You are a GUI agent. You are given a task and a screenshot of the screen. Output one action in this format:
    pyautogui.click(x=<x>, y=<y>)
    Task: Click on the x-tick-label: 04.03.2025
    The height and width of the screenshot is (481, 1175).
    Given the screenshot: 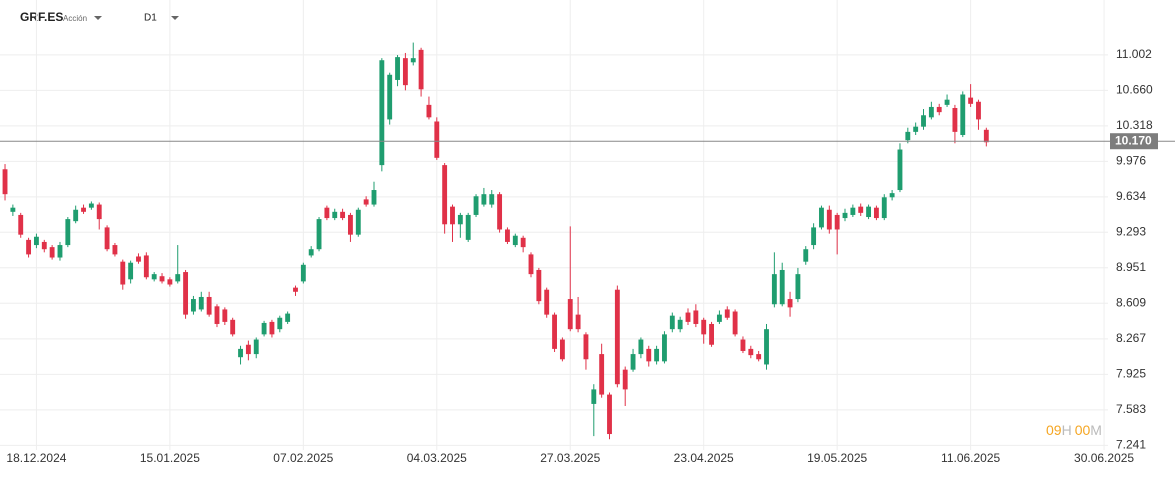 What is the action you would take?
    pyautogui.click(x=437, y=458)
    